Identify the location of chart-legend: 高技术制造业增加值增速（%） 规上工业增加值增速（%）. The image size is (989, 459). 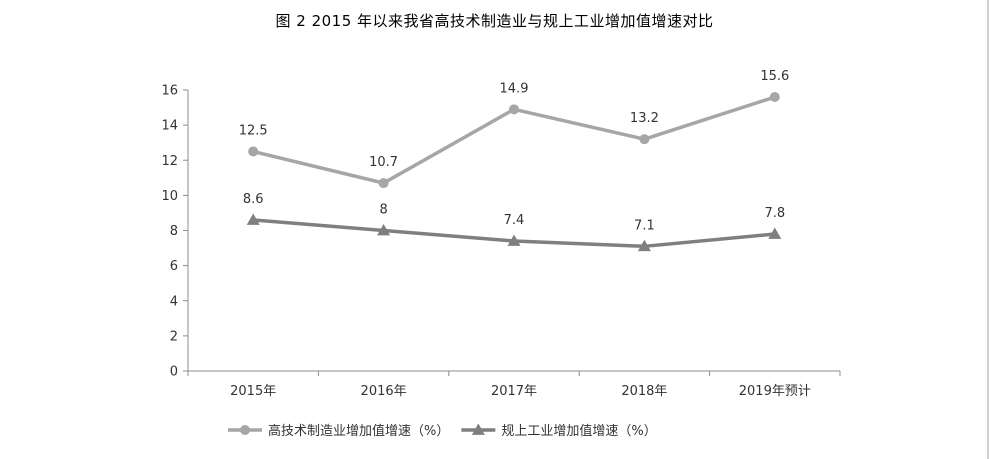
(442, 431).